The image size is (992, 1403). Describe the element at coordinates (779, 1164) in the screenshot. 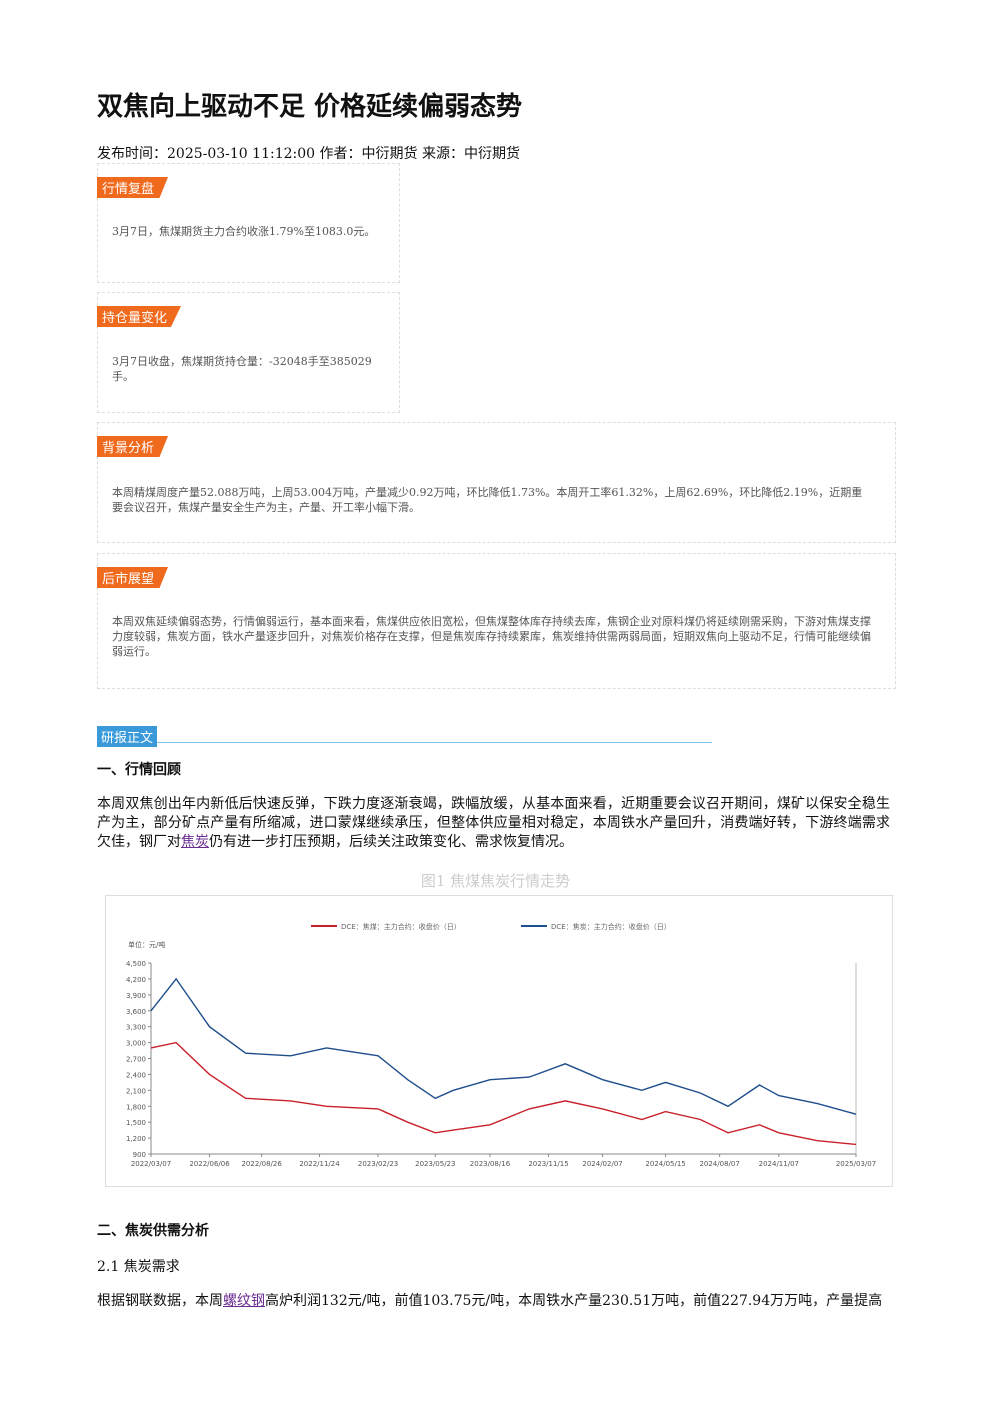

I see `x-tick-label: 2024/11/07` at that location.